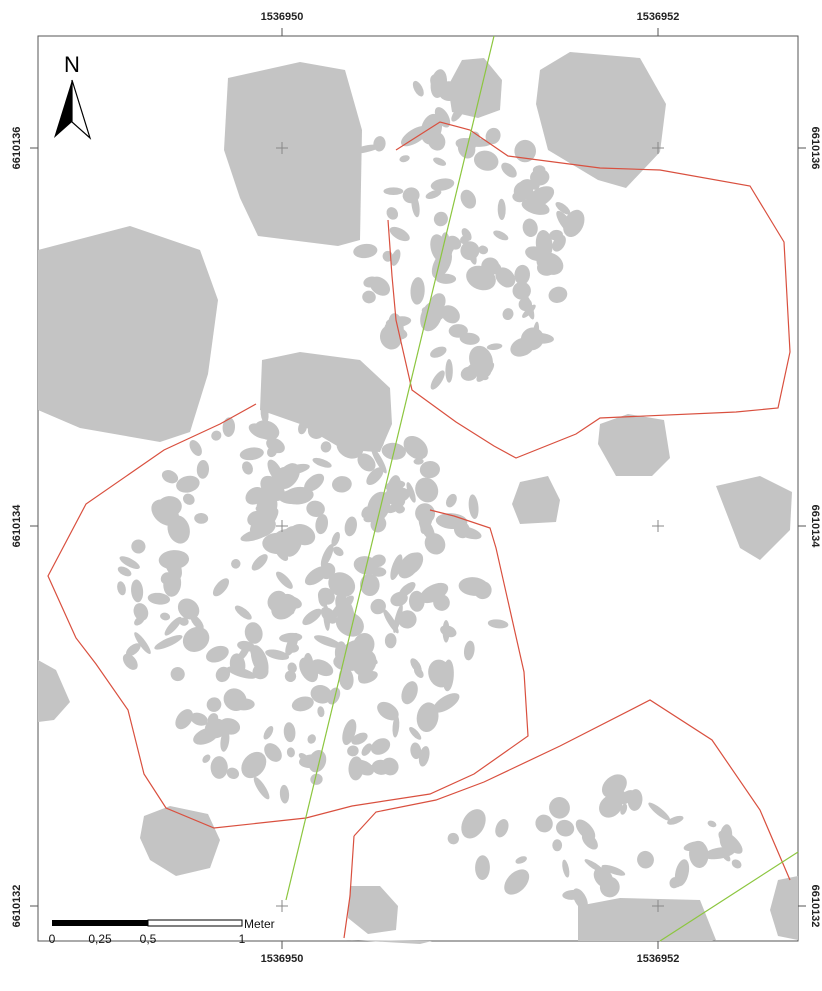 Image resolution: width=822 pixels, height=991 pixels. Describe the element at coordinates (242, 939) in the screenshot. I see `scale-label-1: 1` at that location.